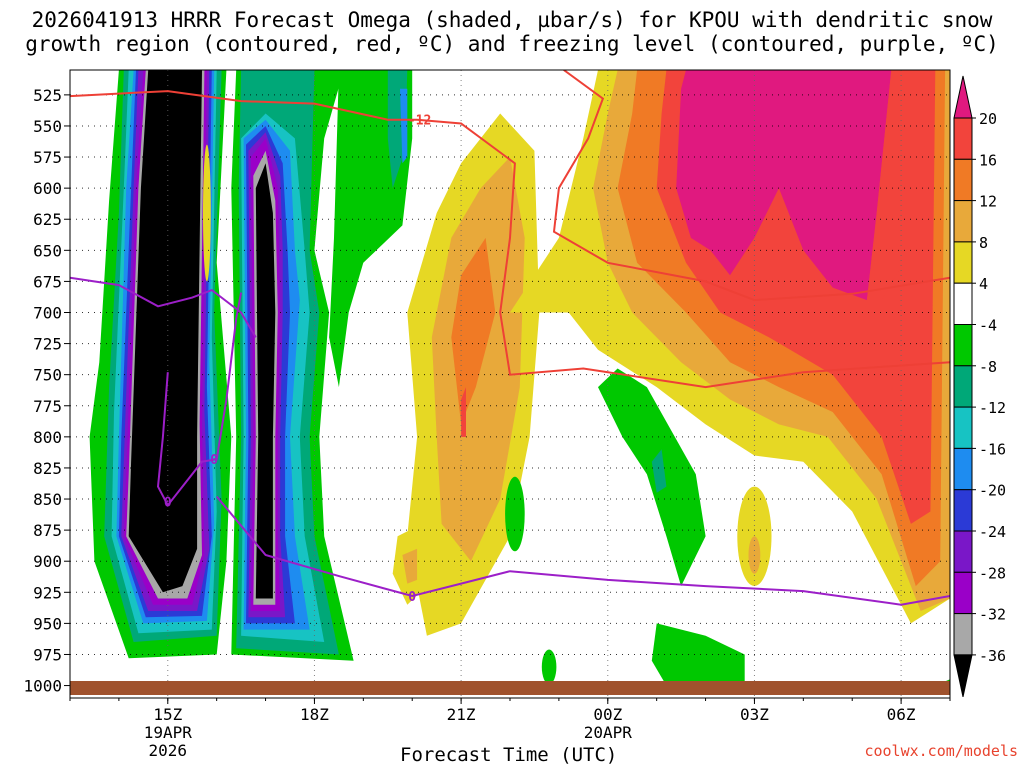 This screenshot has width=1024, height=768. I want to click on y-tick-label-675: 675, so click(47, 281).